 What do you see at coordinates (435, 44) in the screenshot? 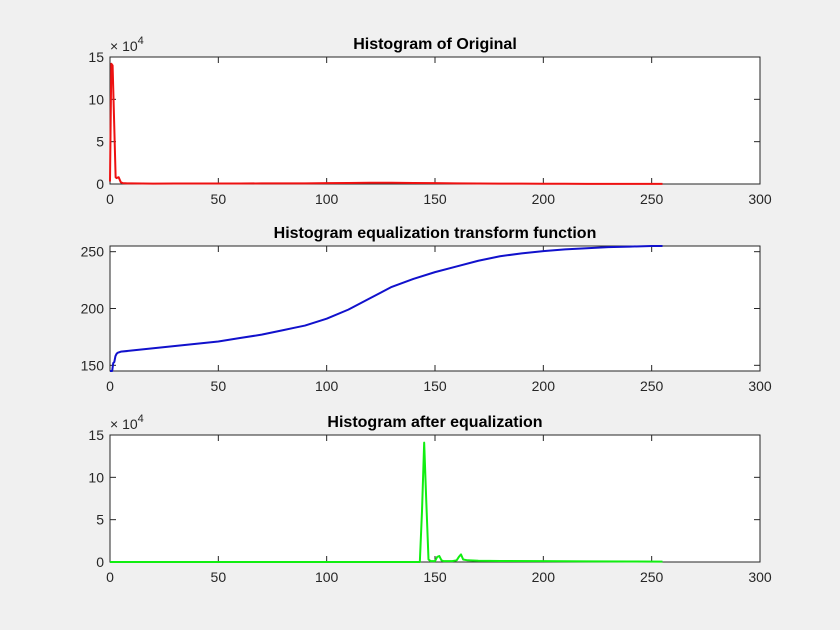
I see `chart-title: Histogram of Original` at bounding box center [435, 44].